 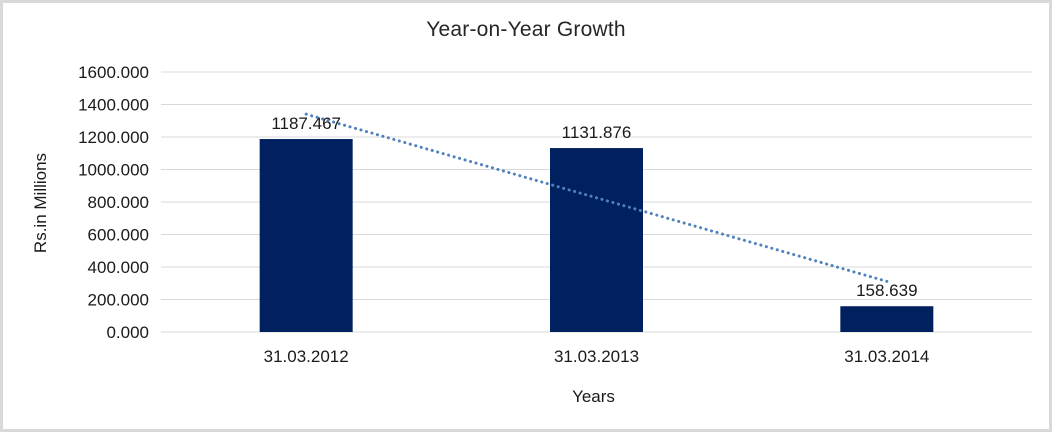 I want to click on bar-31.03.2014, so click(x=887, y=319).